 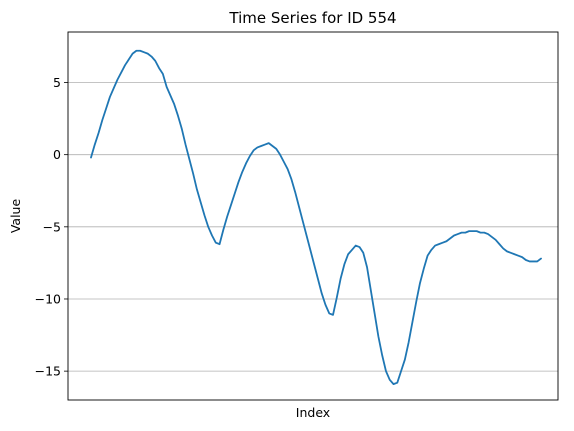 What do you see at coordinates (312, 18) in the screenshot?
I see `chart-title: Time Series for ID 554` at bounding box center [312, 18].